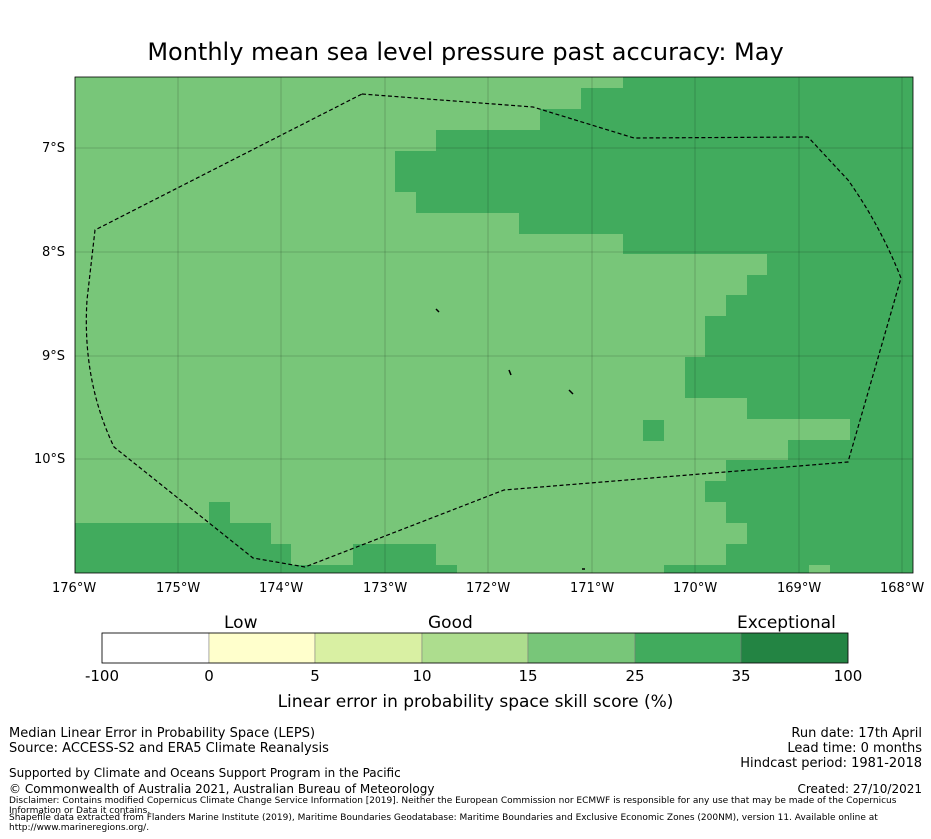 The height and width of the screenshot is (839, 931). Describe the element at coordinates (848, 676) in the screenshot. I see `colorbar-tick: 100` at that location.